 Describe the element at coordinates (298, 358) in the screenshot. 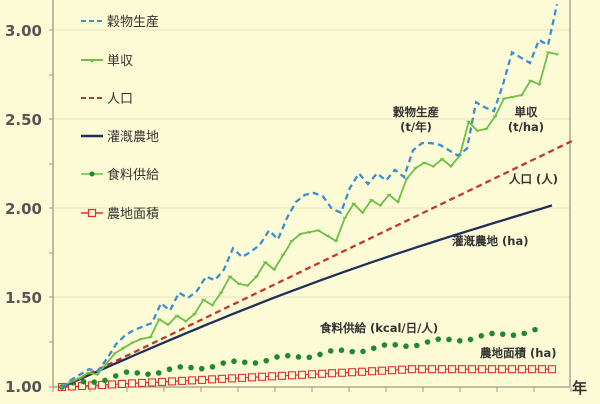

I see `series-食料供給` at that location.